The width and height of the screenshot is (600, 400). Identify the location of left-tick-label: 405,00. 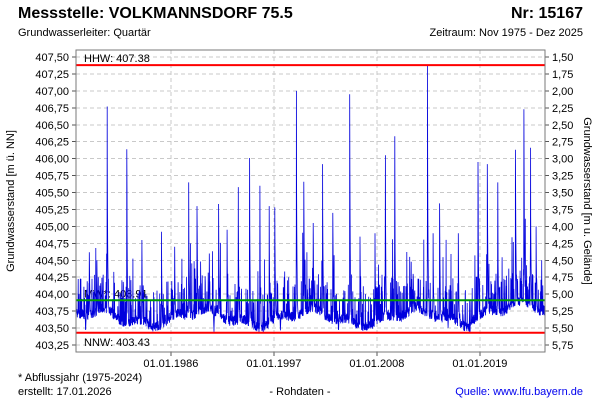
(52, 227).